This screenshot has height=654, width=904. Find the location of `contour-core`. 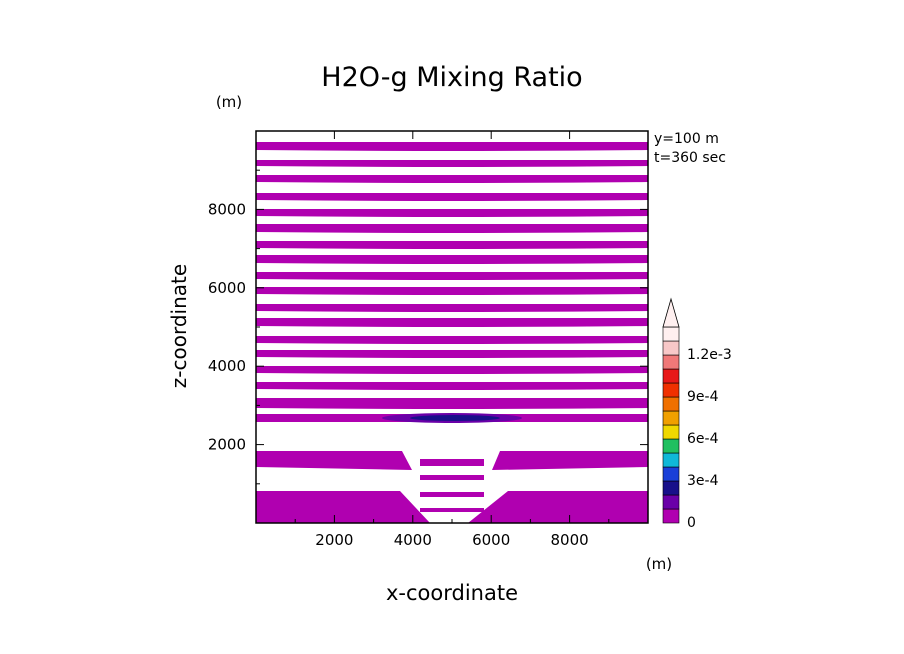

contour-core is located at coordinates (455, 418).